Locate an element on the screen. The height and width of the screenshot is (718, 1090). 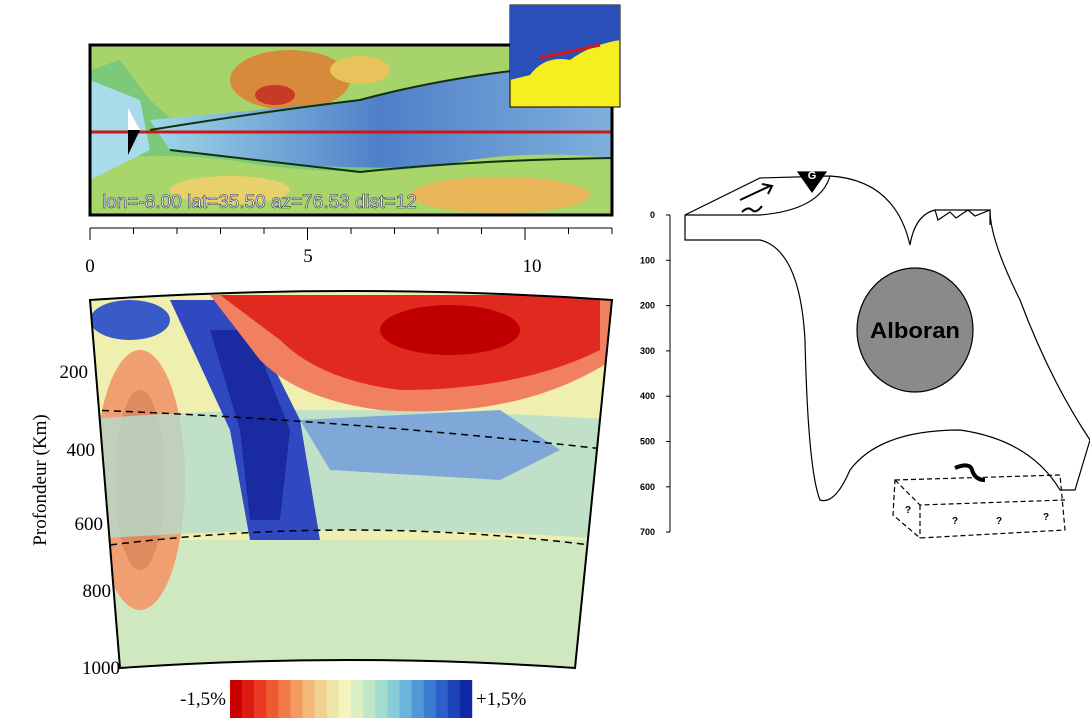
colorbar-max-label: +1,5% is located at coordinates (501, 699).